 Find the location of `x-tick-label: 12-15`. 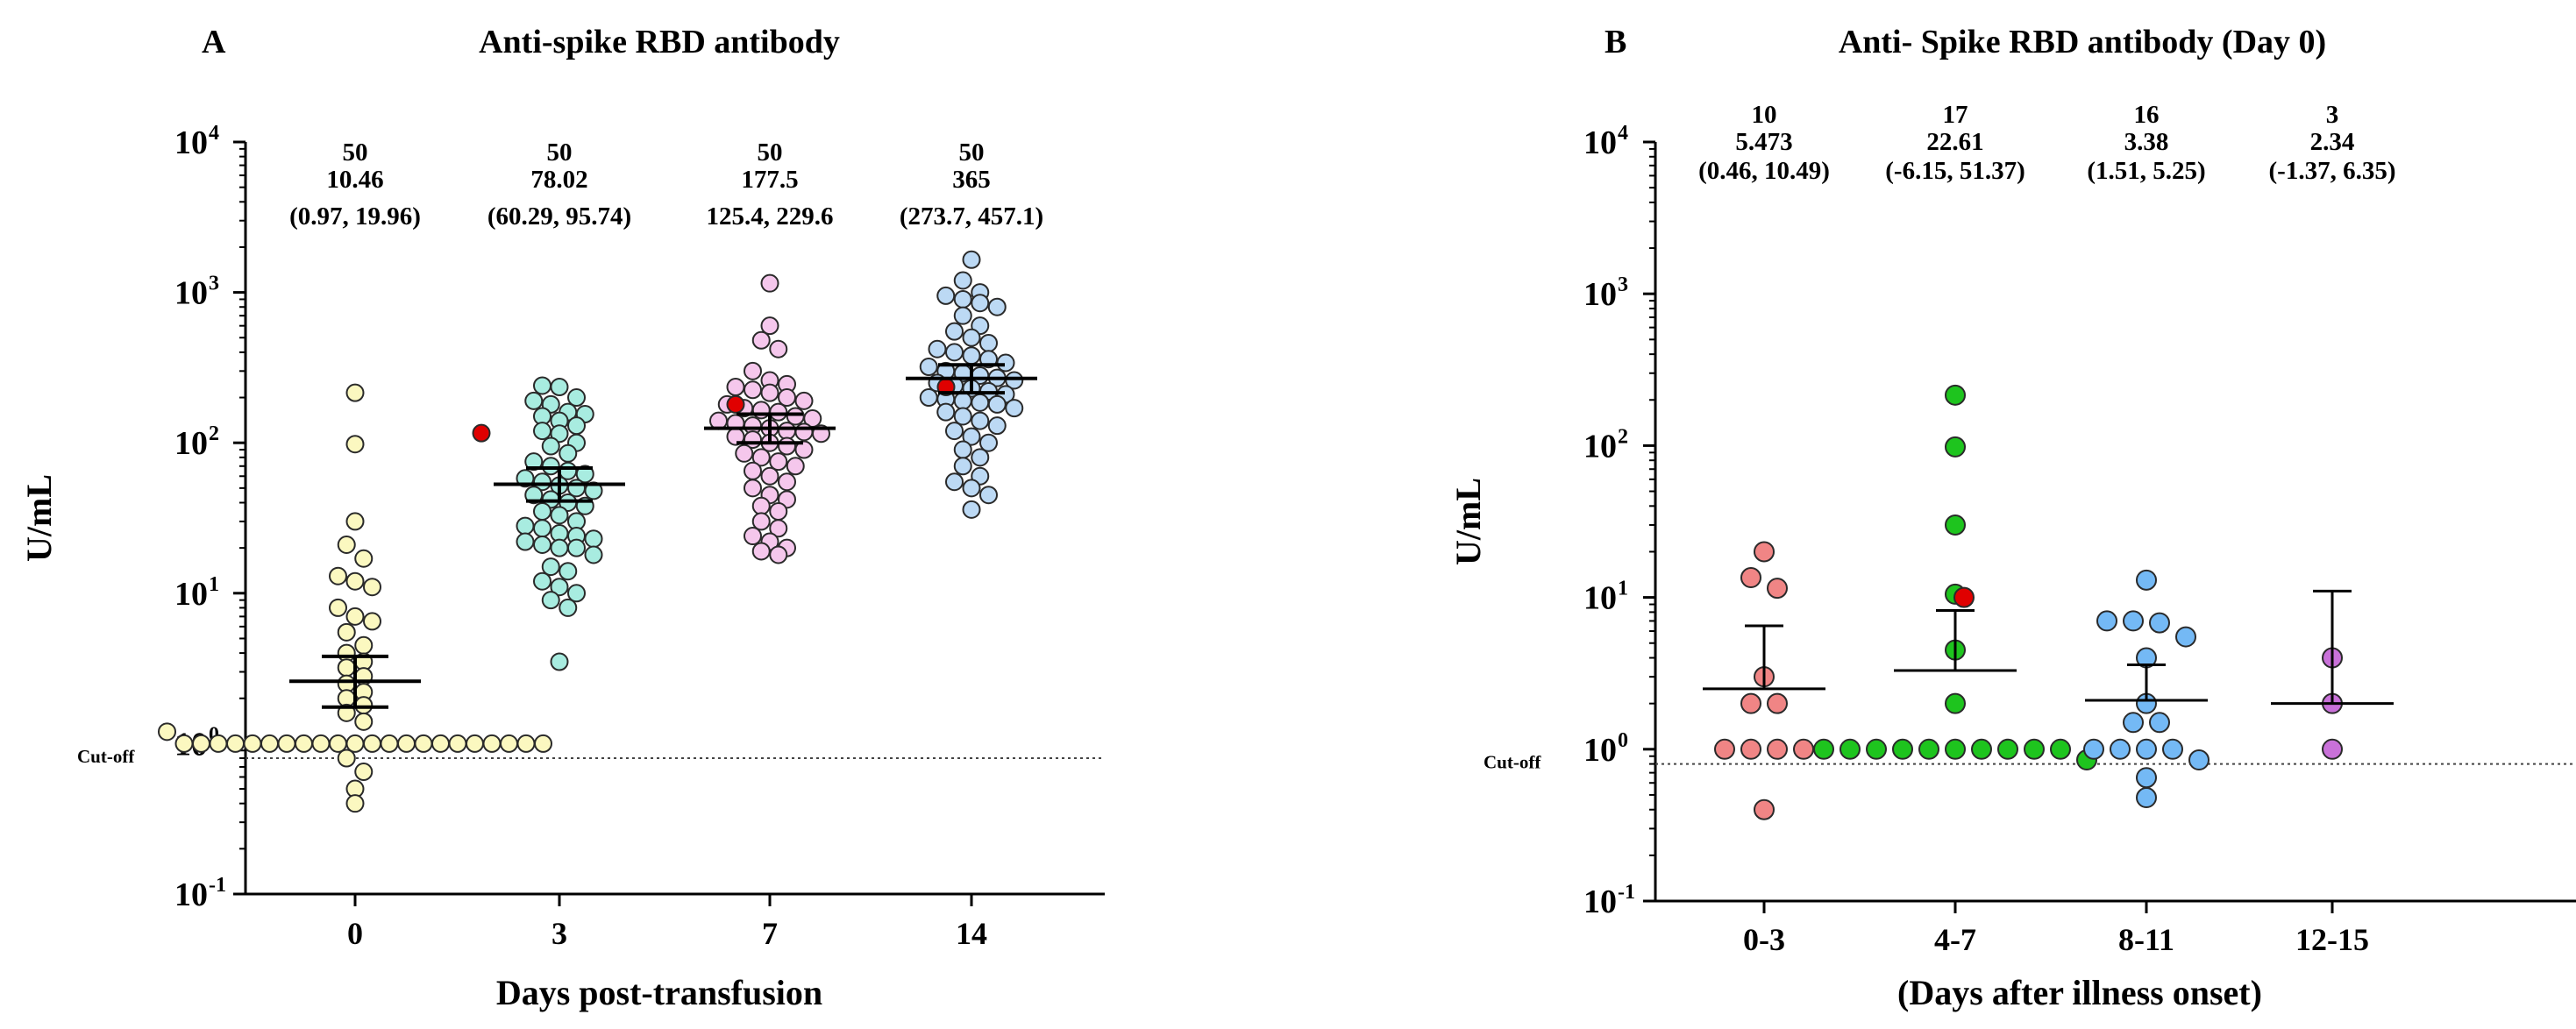

x-tick-label: 12-15 is located at coordinates (2332, 939).